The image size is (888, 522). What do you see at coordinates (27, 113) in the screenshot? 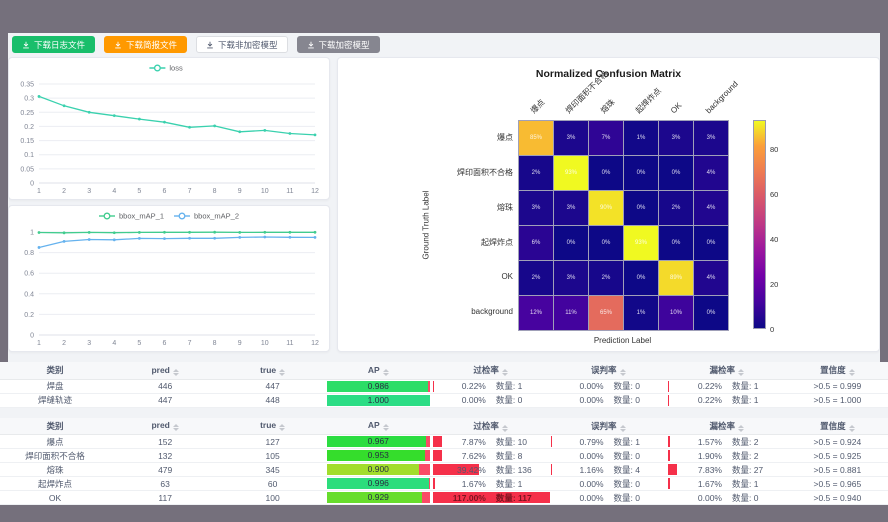
I see `svg-text: 0.25` at bounding box center [27, 113].